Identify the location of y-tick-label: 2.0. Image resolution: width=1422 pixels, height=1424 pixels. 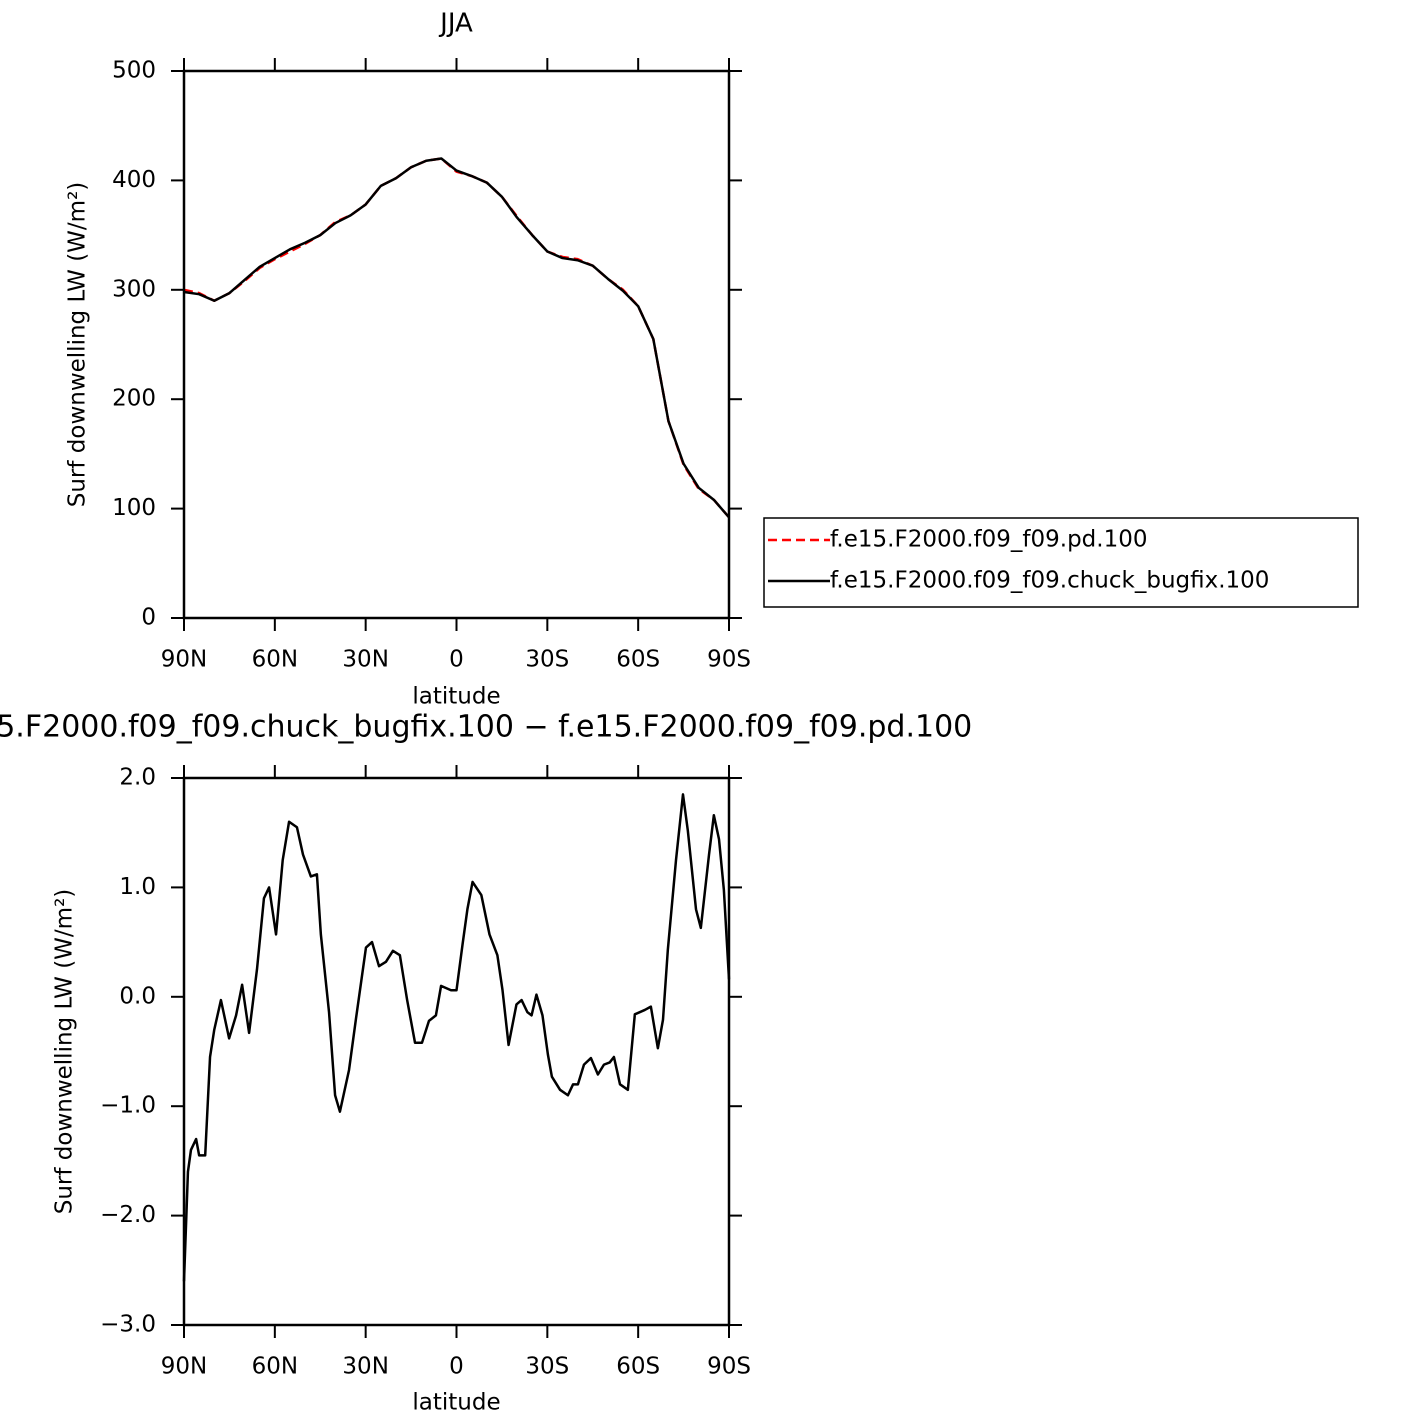
(137, 778).